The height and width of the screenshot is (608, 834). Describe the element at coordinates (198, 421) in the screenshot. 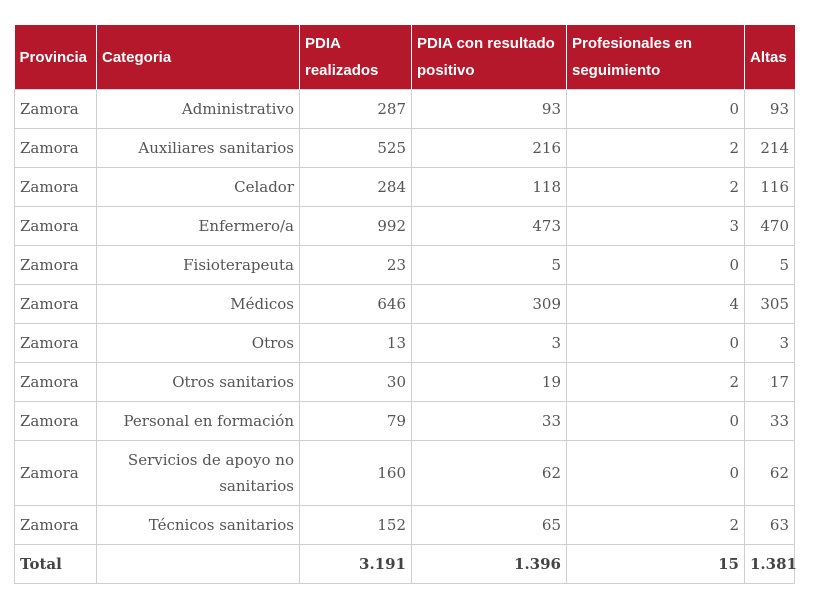

I see `cell-categoria: Personal en formación` at that location.